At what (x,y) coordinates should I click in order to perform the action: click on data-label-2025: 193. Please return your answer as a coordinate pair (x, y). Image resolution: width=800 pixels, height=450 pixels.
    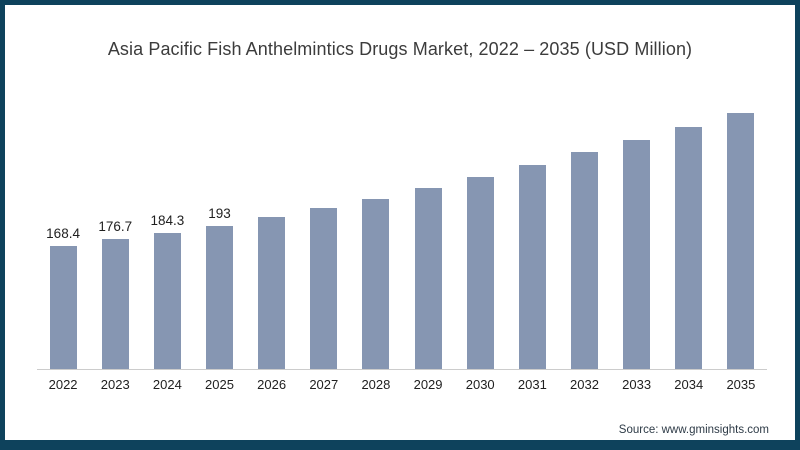
    Looking at the image, I should click on (219, 213).